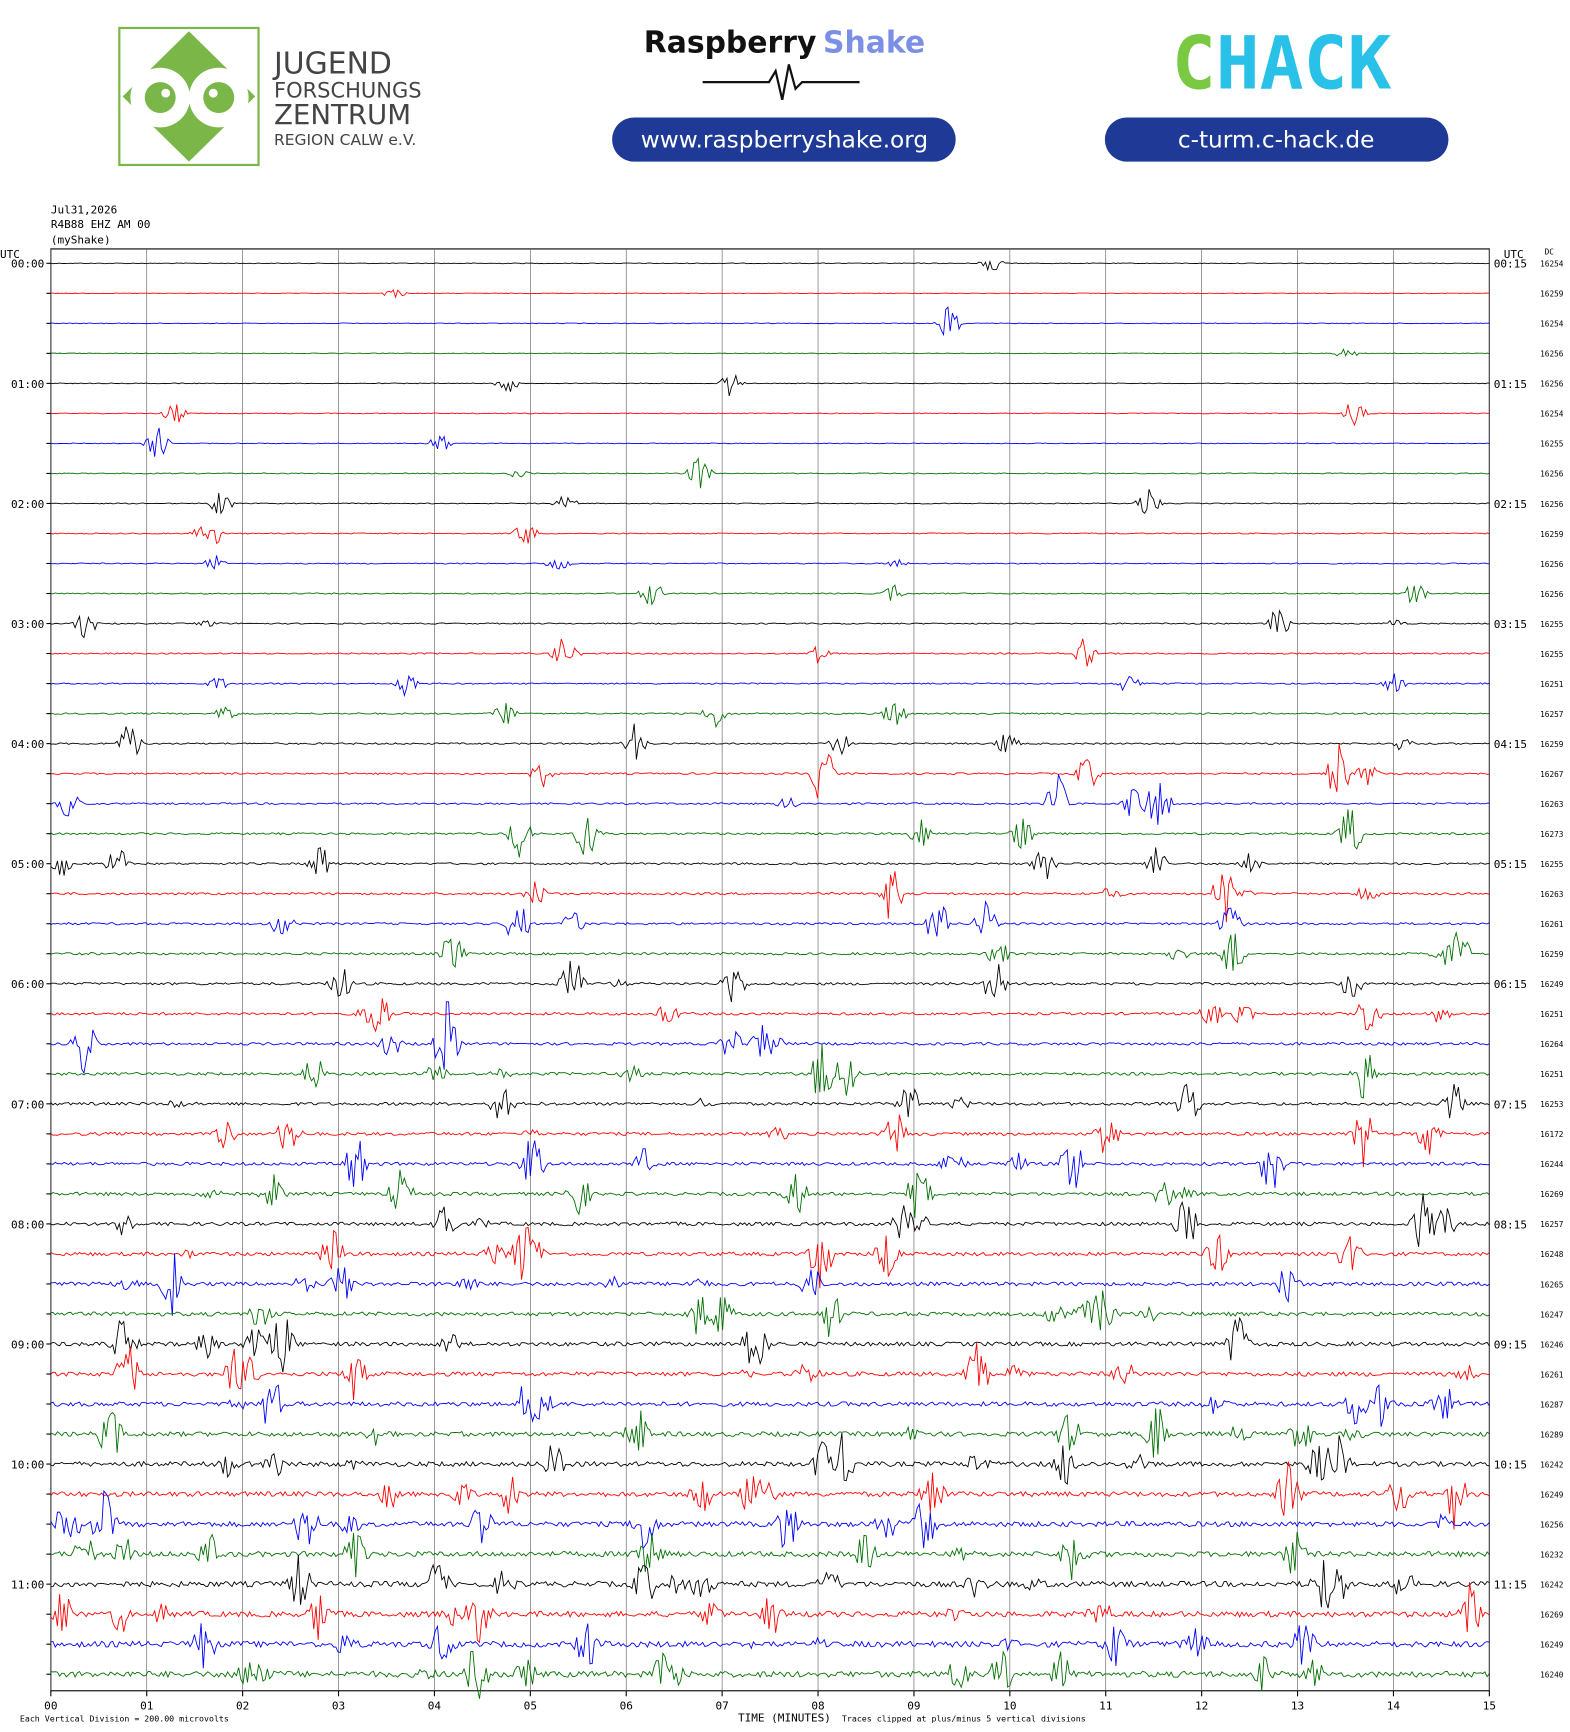  I want to click on right-time-label: 11:15, so click(1510, 1585).